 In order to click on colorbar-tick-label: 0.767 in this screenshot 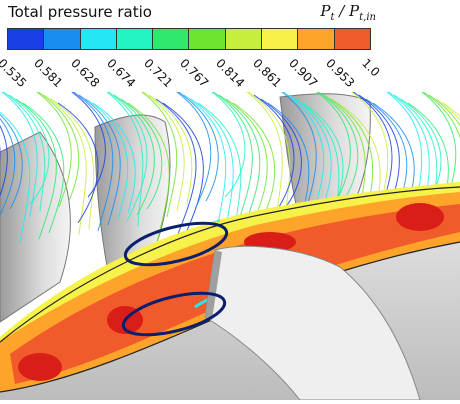, I will do `click(194, 73)`.